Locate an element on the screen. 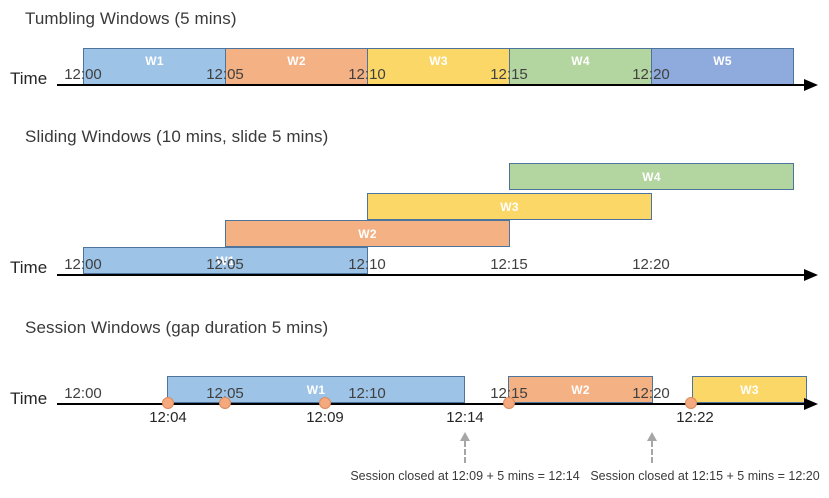  session-window-w2: W2 is located at coordinates (580, 389).